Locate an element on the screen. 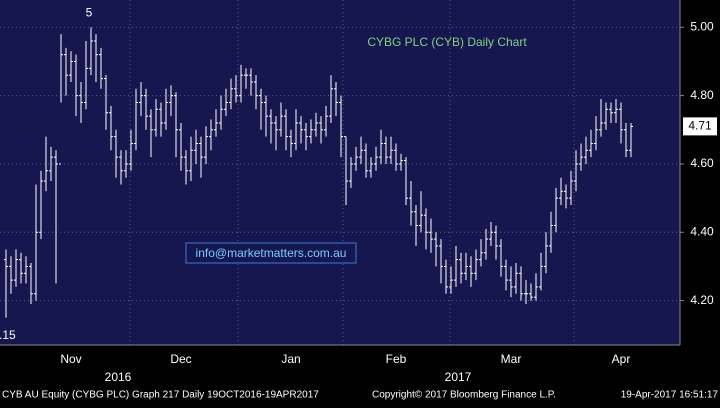 The width and height of the screenshot is (720, 408). y-tick-label: 4.60 is located at coordinates (702, 163).